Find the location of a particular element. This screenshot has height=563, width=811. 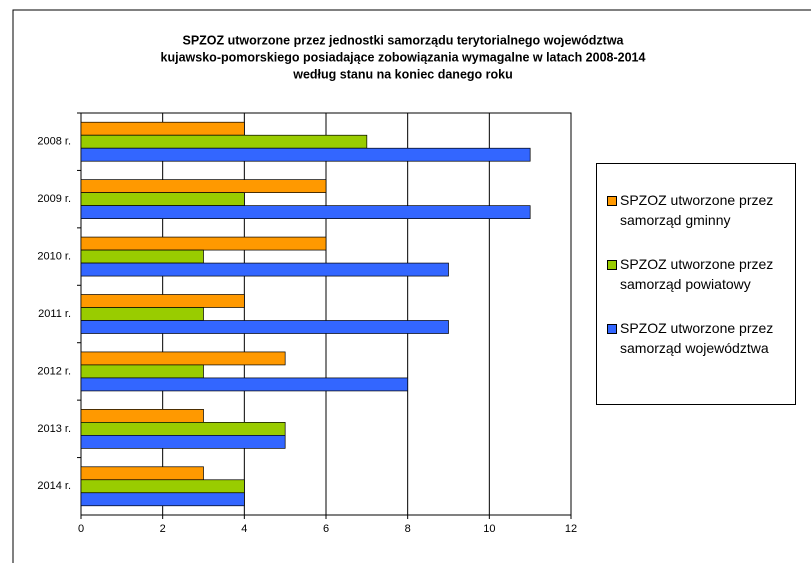

legend-item: SPZOZ utworzone przez samorząd gminny is located at coordinates (697, 210).